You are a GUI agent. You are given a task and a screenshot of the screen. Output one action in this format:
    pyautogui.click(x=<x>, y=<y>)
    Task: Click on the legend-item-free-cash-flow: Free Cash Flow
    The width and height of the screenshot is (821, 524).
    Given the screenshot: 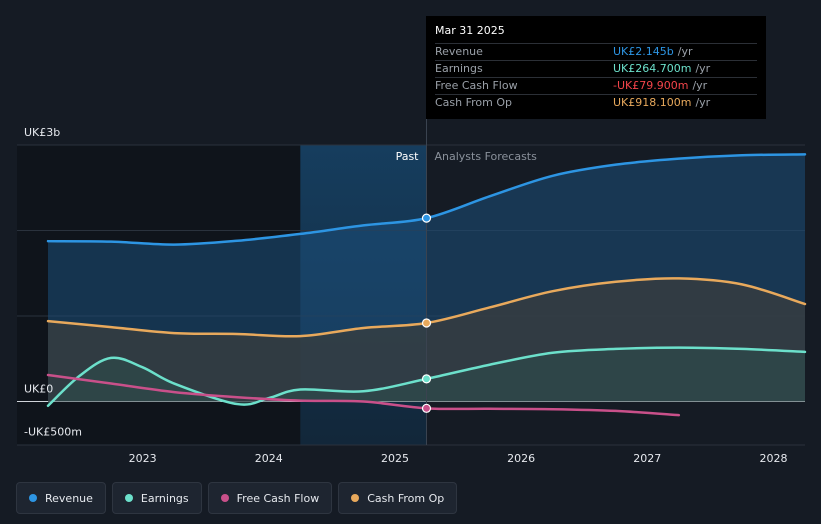 What is the action you would take?
    pyautogui.click(x=270, y=498)
    